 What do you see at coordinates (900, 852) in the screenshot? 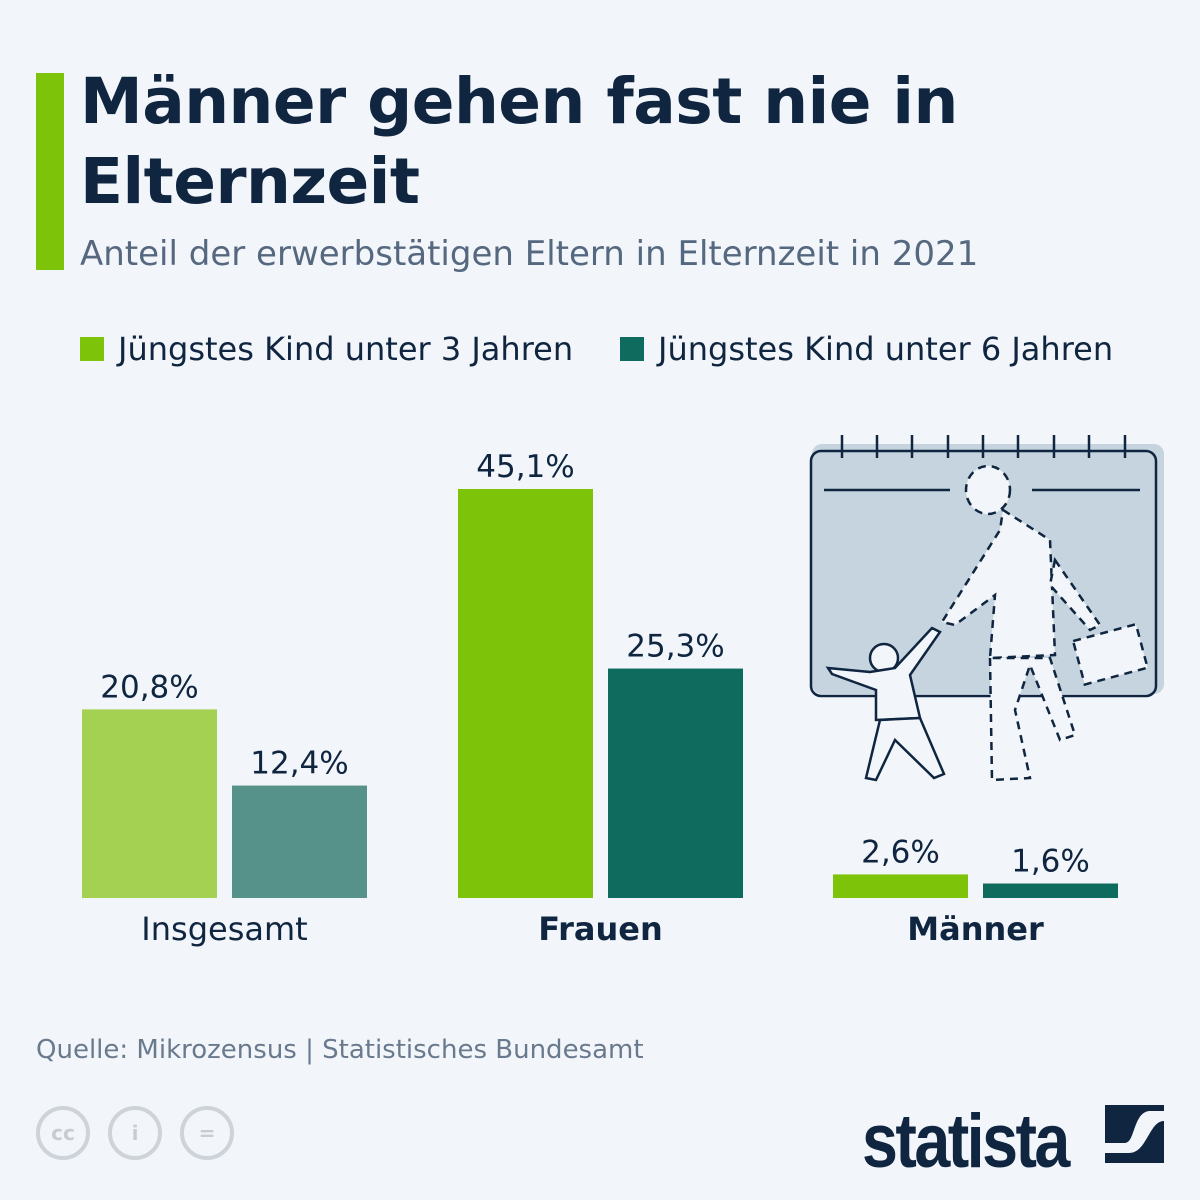
I see `data-label: 2,6%` at bounding box center [900, 852].